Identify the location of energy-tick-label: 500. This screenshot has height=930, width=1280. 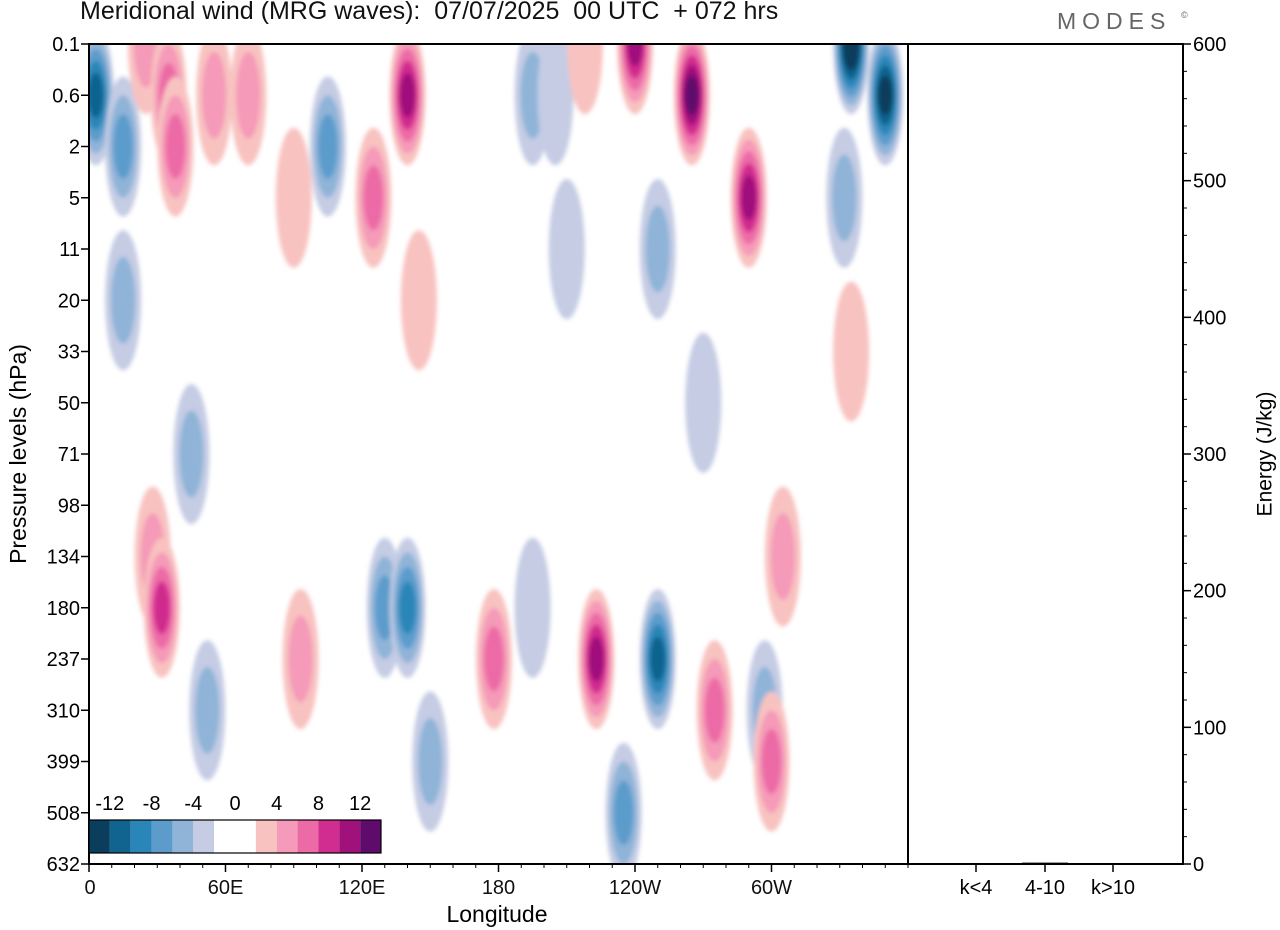
(1209, 182).